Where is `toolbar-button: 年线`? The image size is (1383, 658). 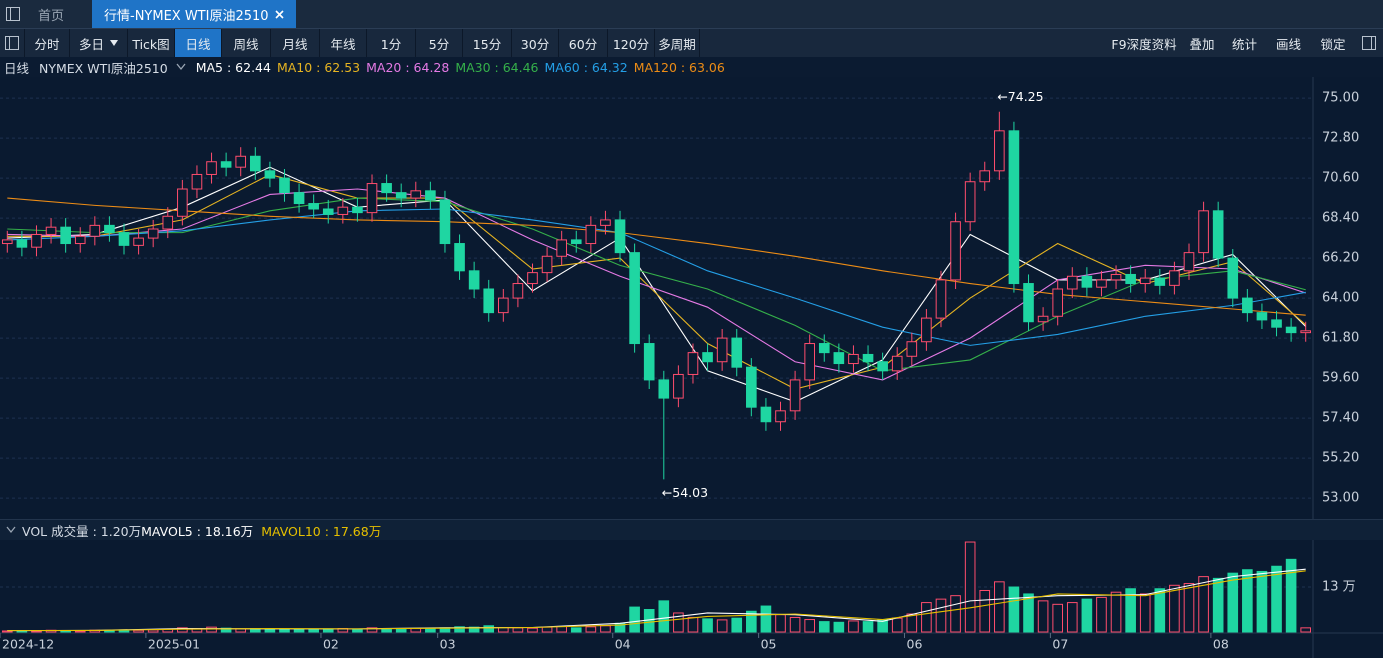
toolbar-button: 年线 is located at coordinates (343, 43).